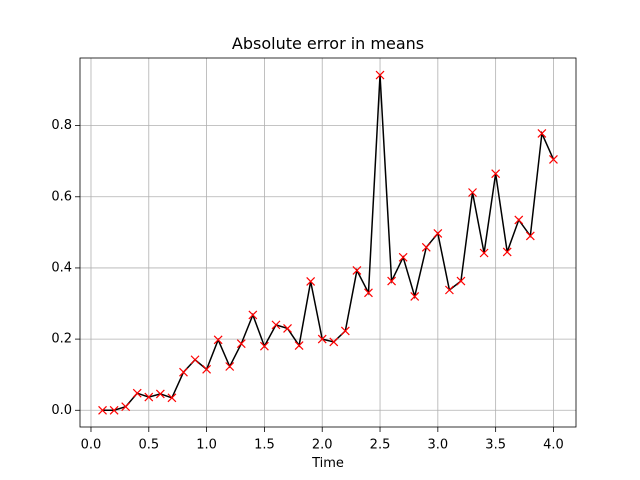 Image resolution: width=640 pixels, height=480 pixels. Describe the element at coordinates (61, 267) in the screenshot. I see `y-tick-label: 0.4` at that location.